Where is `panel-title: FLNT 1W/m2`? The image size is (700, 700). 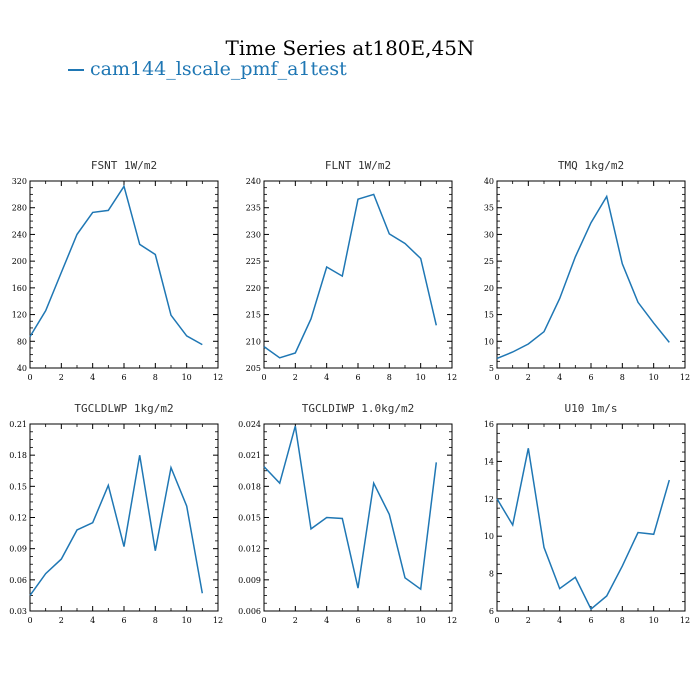
panel-title: FLNT 1W/m2 is located at coordinates (358, 165).